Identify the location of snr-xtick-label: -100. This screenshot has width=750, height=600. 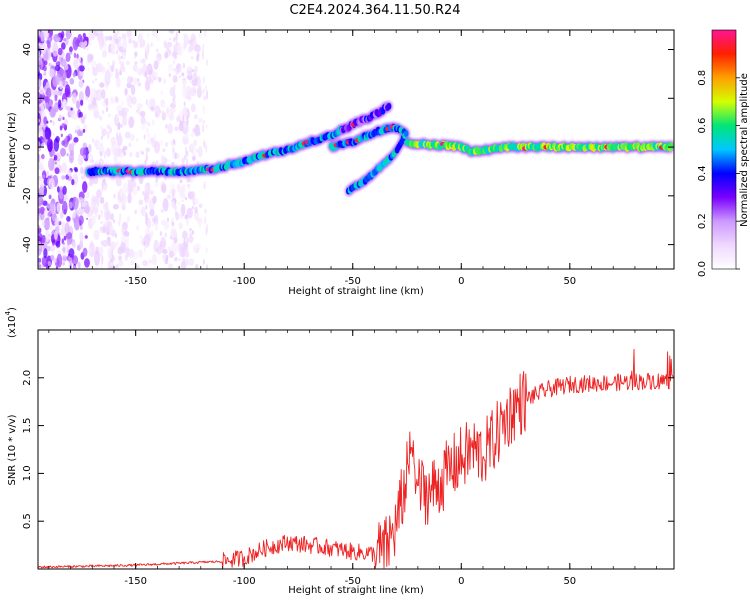
(244, 581).